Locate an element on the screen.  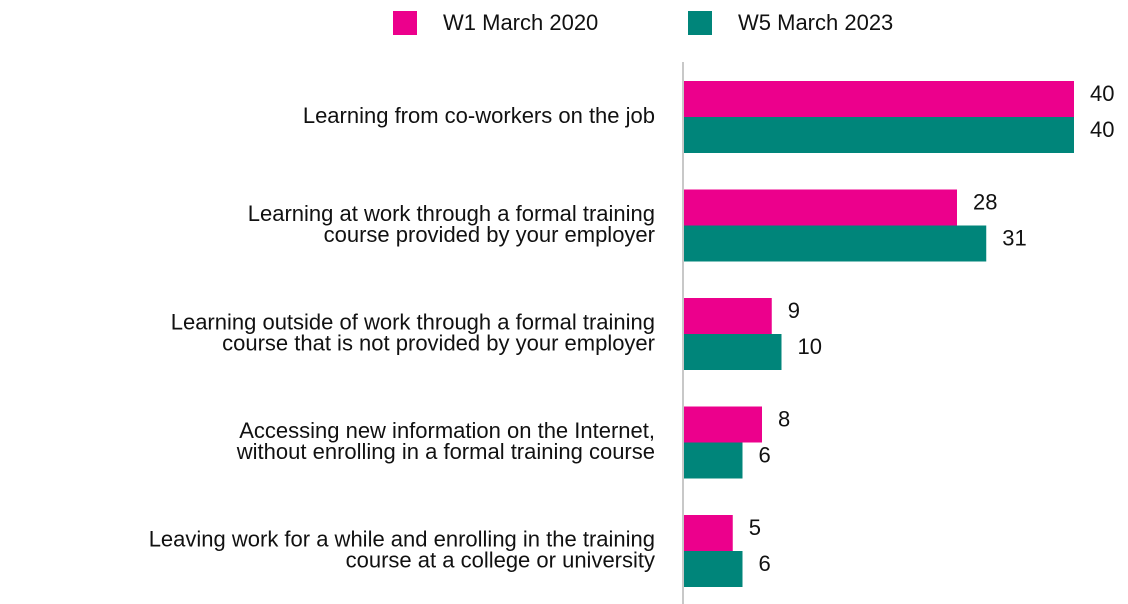
value-label: 28 is located at coordinates (985, 201).